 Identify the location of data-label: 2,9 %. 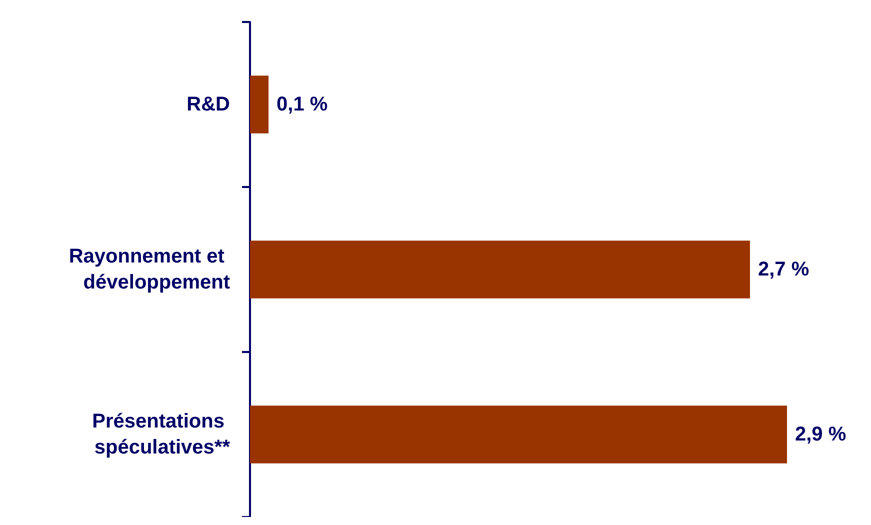
(820, 435).